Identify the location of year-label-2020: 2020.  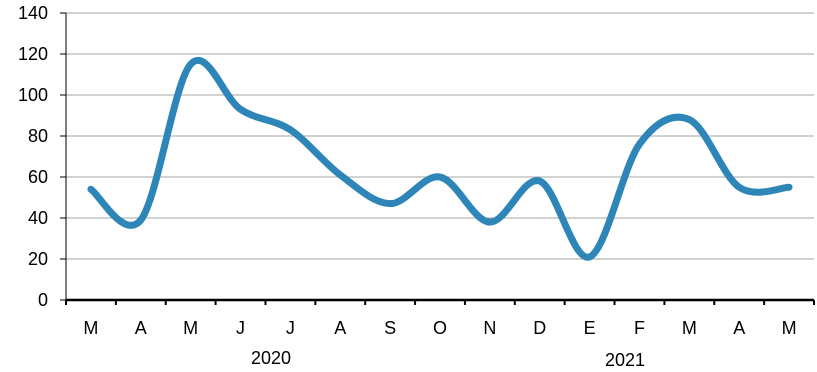
(271, 358).